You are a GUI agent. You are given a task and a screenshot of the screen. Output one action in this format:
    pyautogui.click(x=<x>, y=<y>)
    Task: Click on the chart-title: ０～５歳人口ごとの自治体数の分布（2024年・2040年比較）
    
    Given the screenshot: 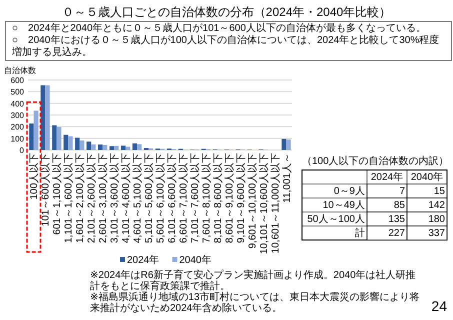 What is the action you would take?
    pyautogui.click(x=226, y=12)
    